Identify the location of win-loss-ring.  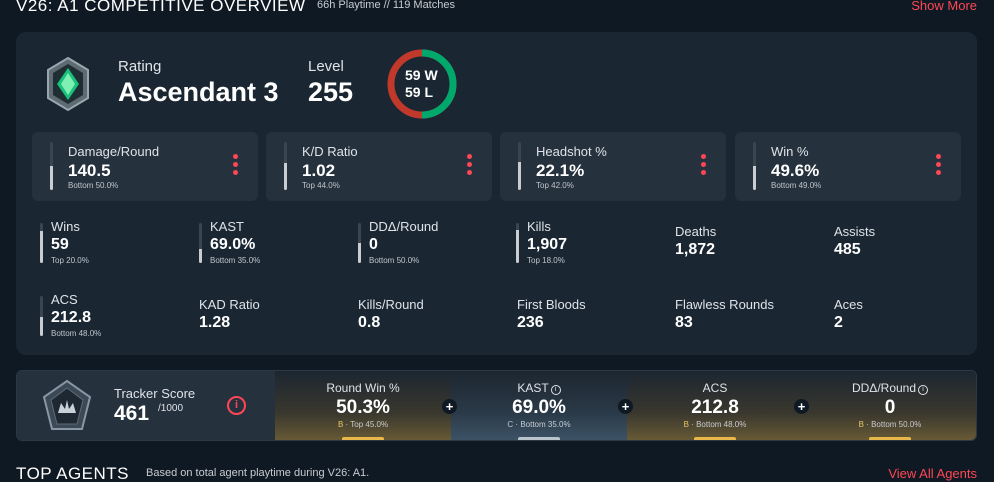
(422, 84).